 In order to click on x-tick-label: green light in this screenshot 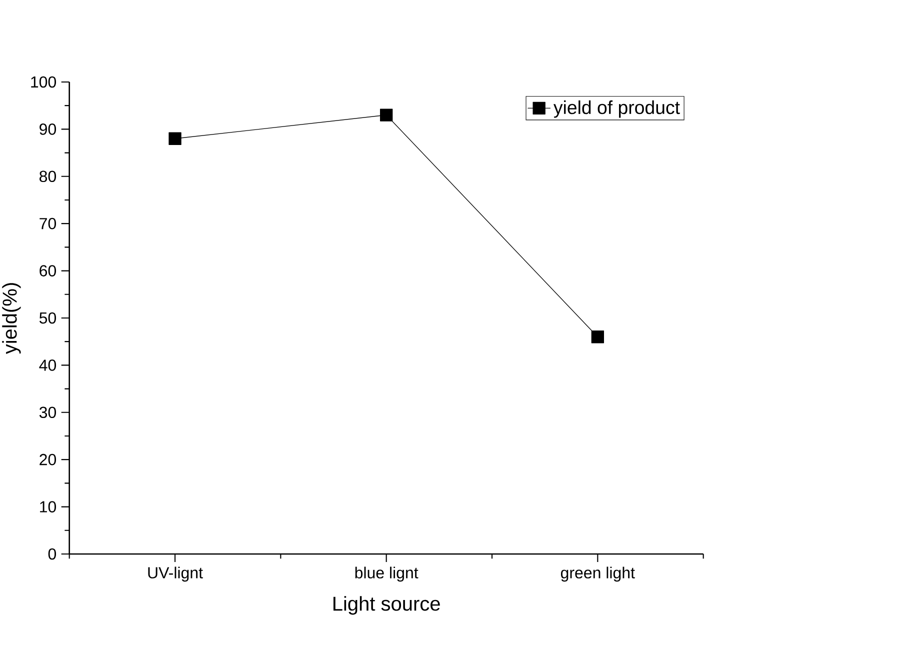, I will do `click(597, 574)`.